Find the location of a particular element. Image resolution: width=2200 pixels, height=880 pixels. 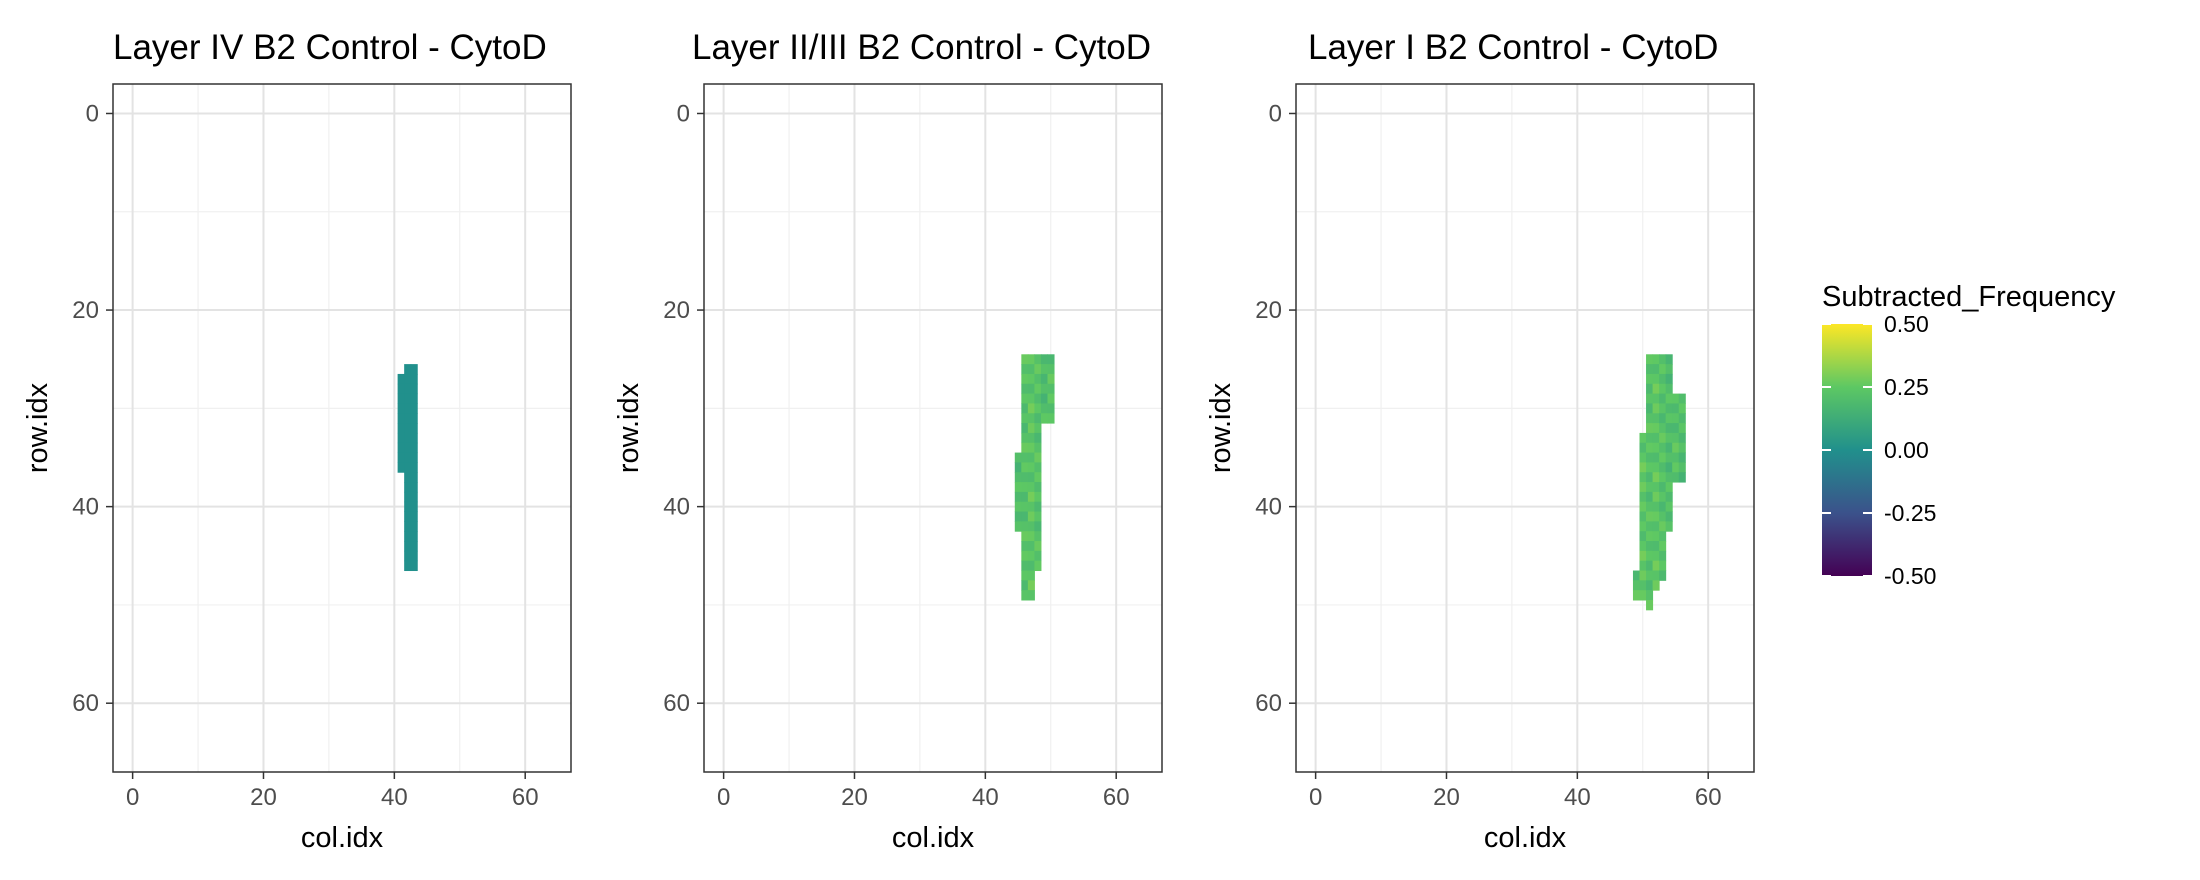

legend-ticks is located at coordinates (1847, 450).